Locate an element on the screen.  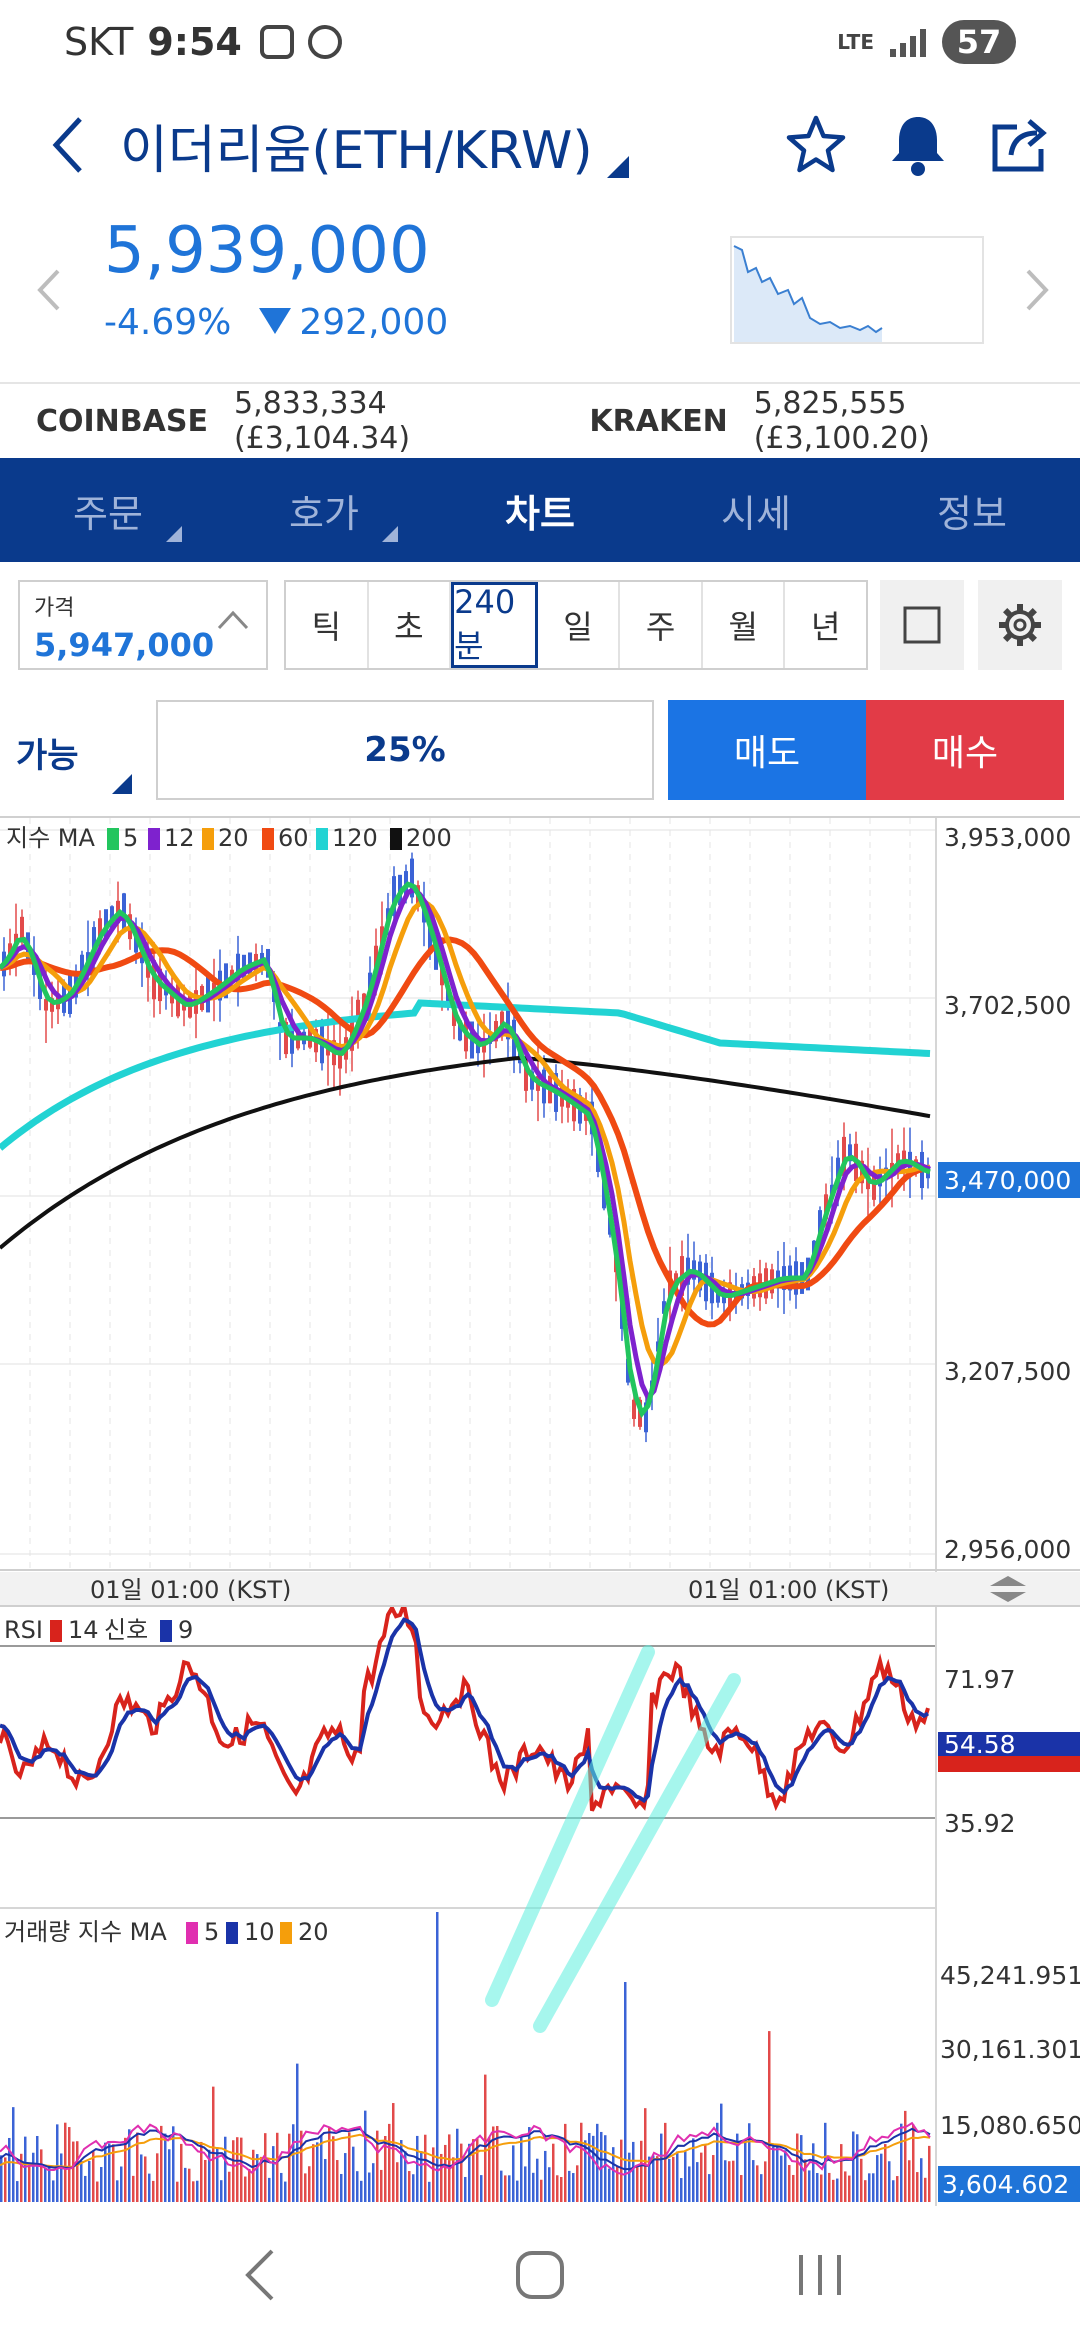
tab-order: 주문 is located at coordinates (108, 510).